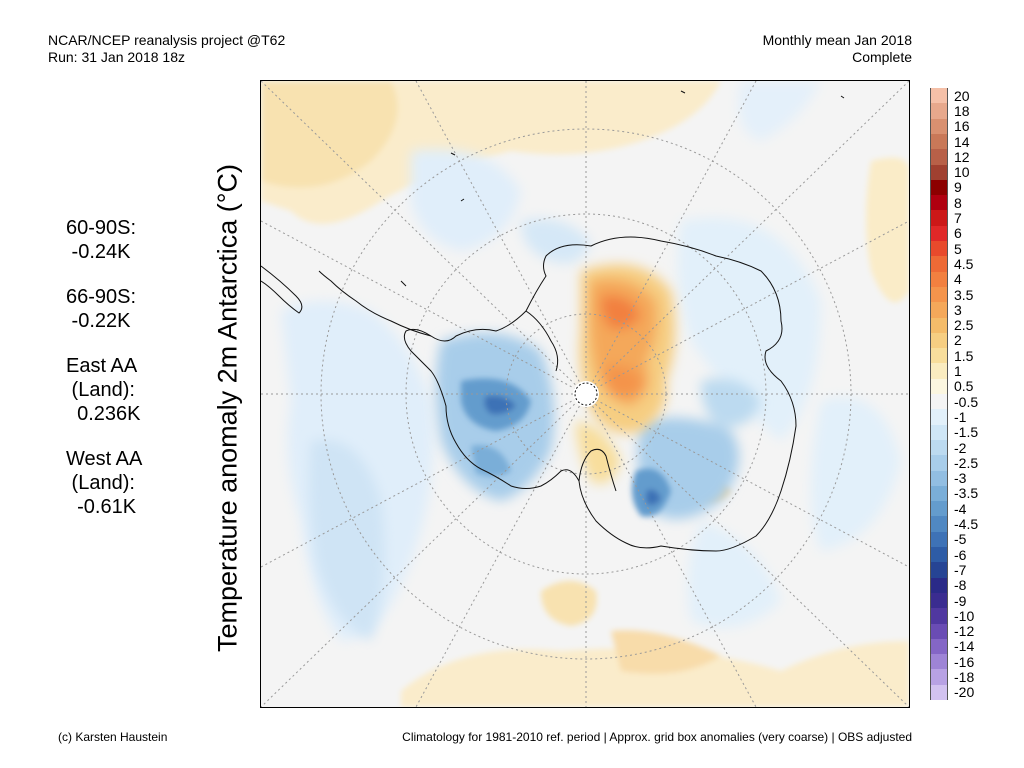 The width and height of the screenshot is (1024, 768). I want to click on stat-66-90s: 66-90S: -0.22K, so click(104, 309).